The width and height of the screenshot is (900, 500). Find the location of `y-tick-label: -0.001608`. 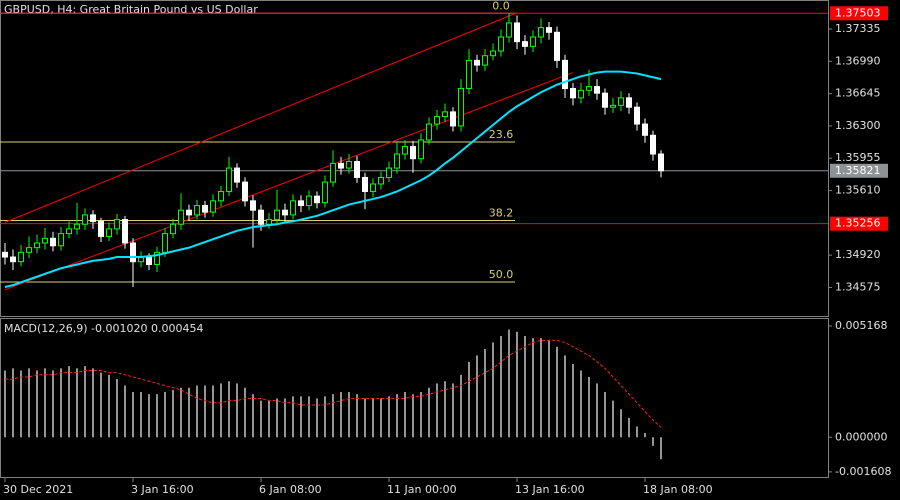

y-tick-label: -0.001608 is located at coordinates (863, 471).